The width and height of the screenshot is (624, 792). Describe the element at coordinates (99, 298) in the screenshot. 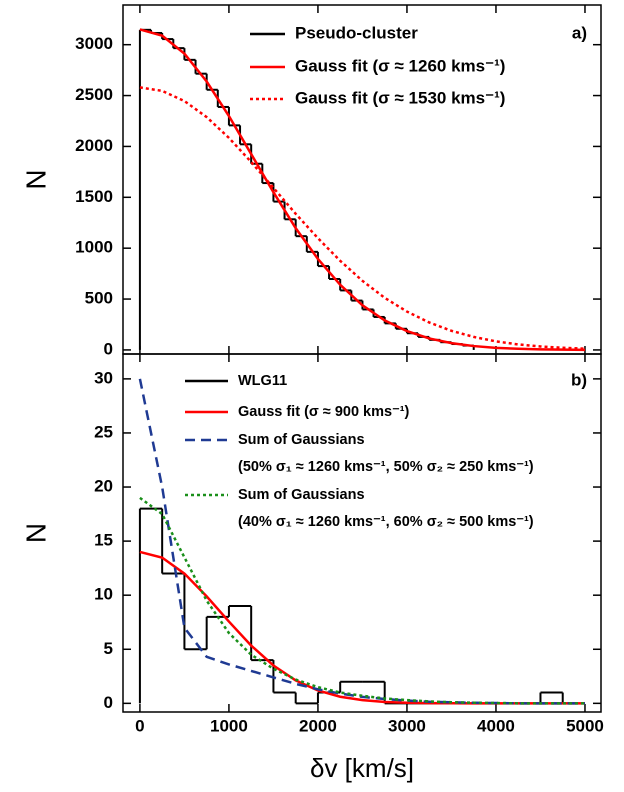

I see `y-tick-label: 500` at that location.